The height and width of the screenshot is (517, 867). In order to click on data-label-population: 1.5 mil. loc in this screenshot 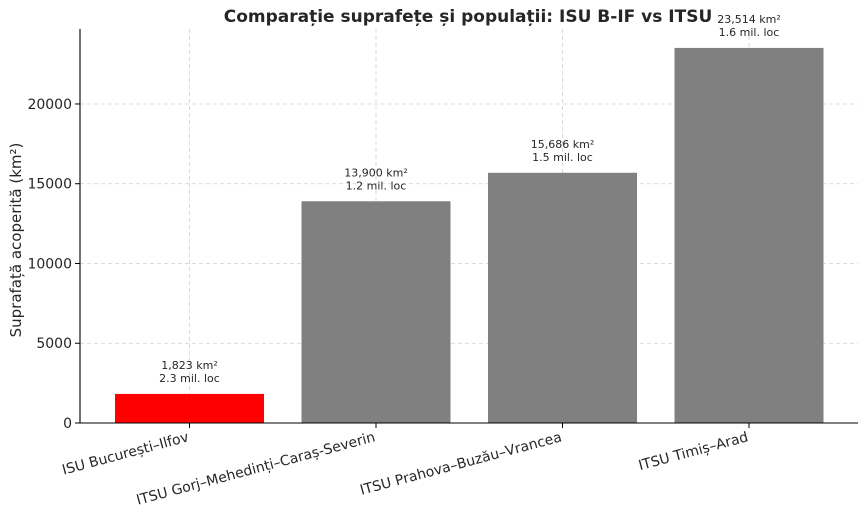, I will do `click(562, 157)`.